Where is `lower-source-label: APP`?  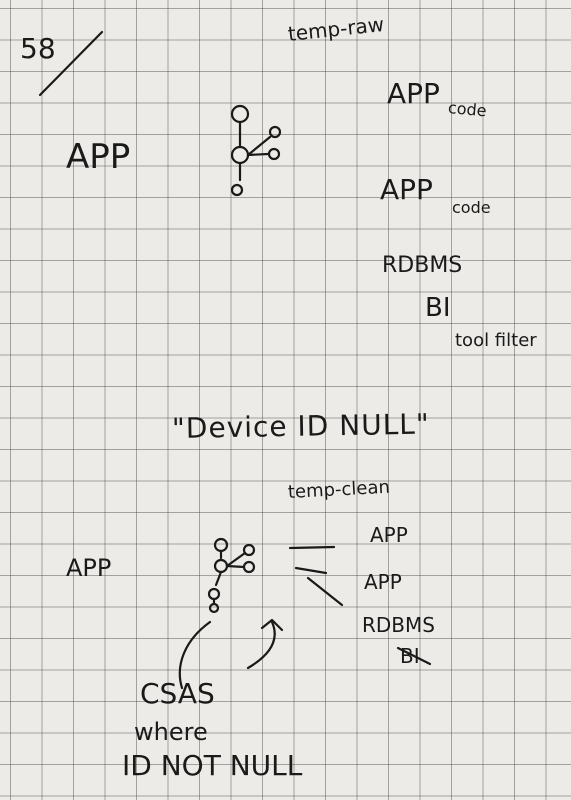
lower-source-label: APP is located at coordinates (89, 568).